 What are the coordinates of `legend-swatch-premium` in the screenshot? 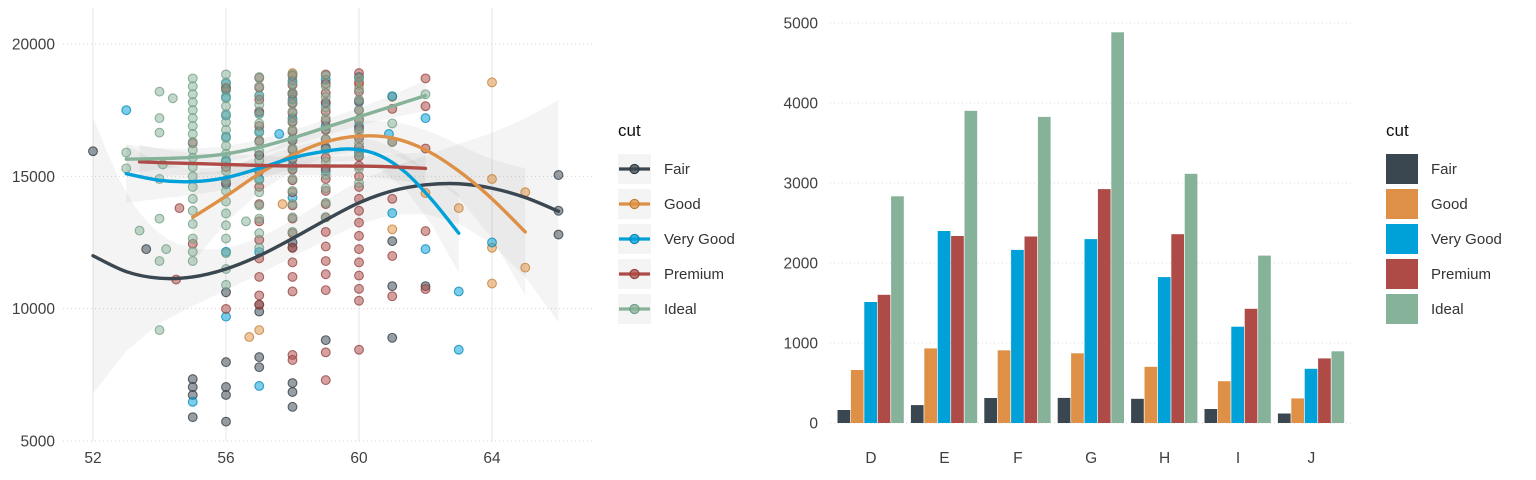 It's located at (1402, 274).